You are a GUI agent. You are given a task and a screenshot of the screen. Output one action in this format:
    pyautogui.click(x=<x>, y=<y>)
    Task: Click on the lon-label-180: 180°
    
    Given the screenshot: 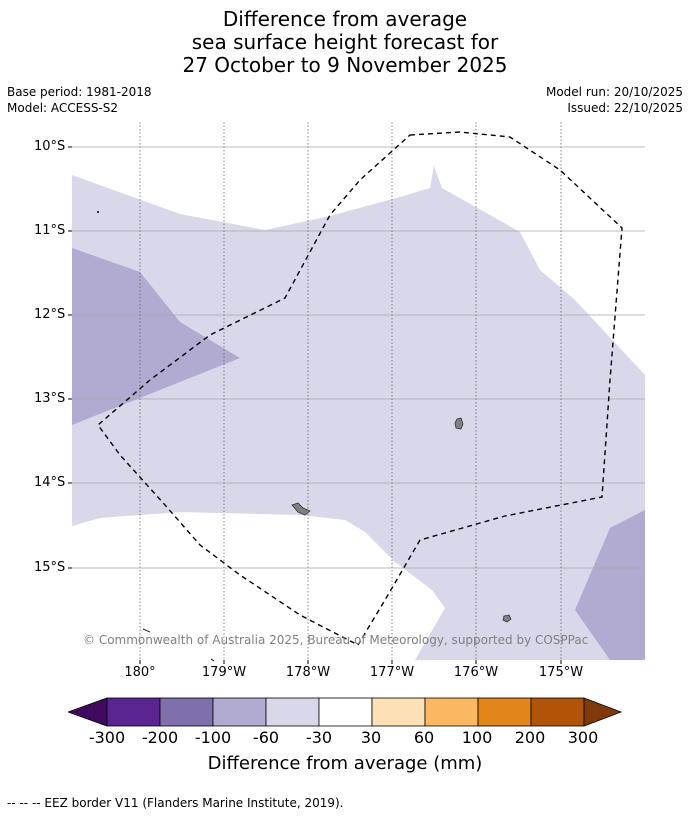 What is the action you would take?
    pyautogui.click(x=140, y=672)
    